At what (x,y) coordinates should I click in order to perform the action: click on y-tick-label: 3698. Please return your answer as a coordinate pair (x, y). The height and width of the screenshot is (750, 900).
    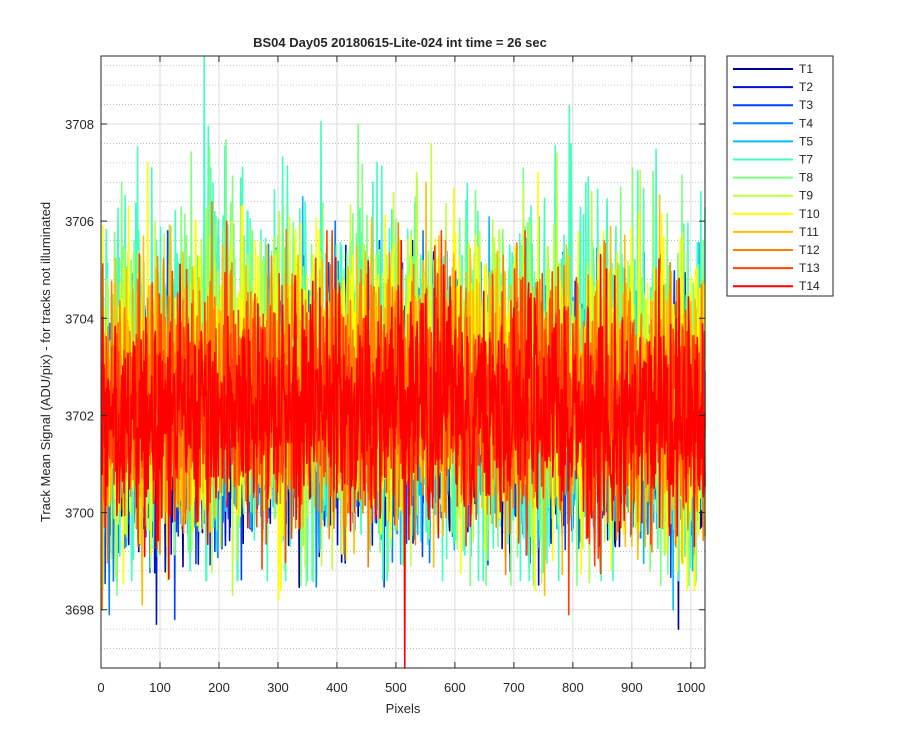
    Looking at the image, I should click on (79, 610).